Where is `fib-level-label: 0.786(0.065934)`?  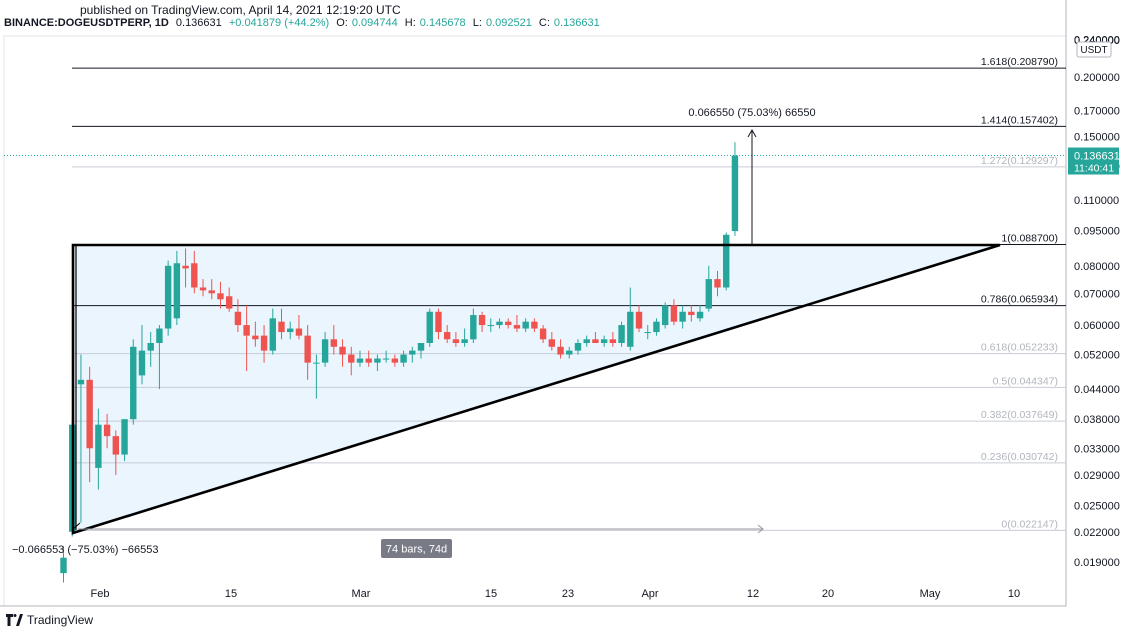 fib-level-label: 0.786(0.065934) is located at coordinates (1019, 300).